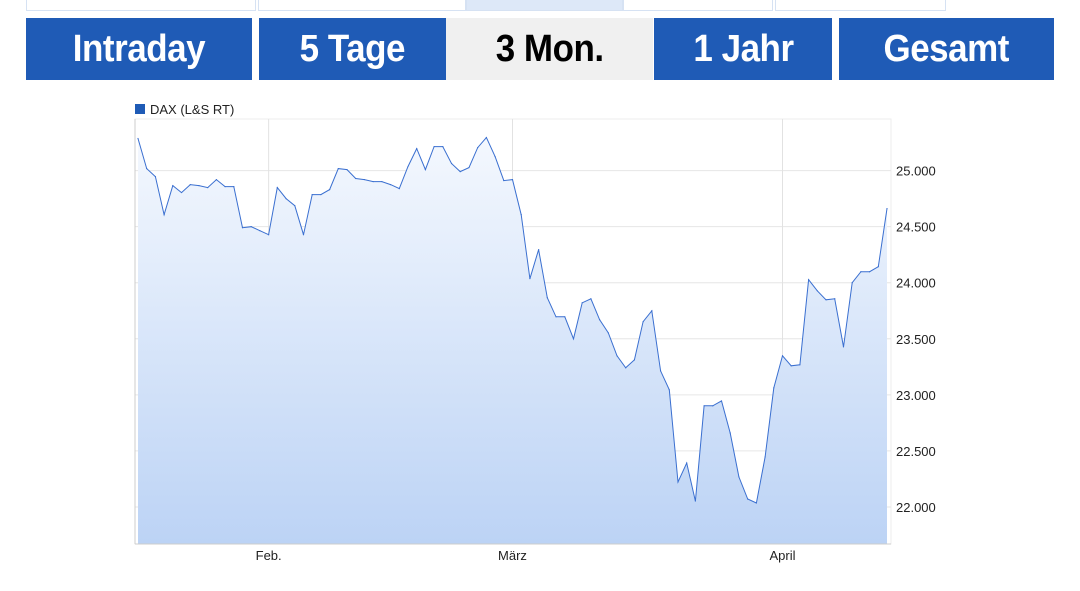 The image size is (1080, 591). Describe the element at coordinates (916, 451) in the screenshot. I see `y-tick-label: 22.500` at that location.